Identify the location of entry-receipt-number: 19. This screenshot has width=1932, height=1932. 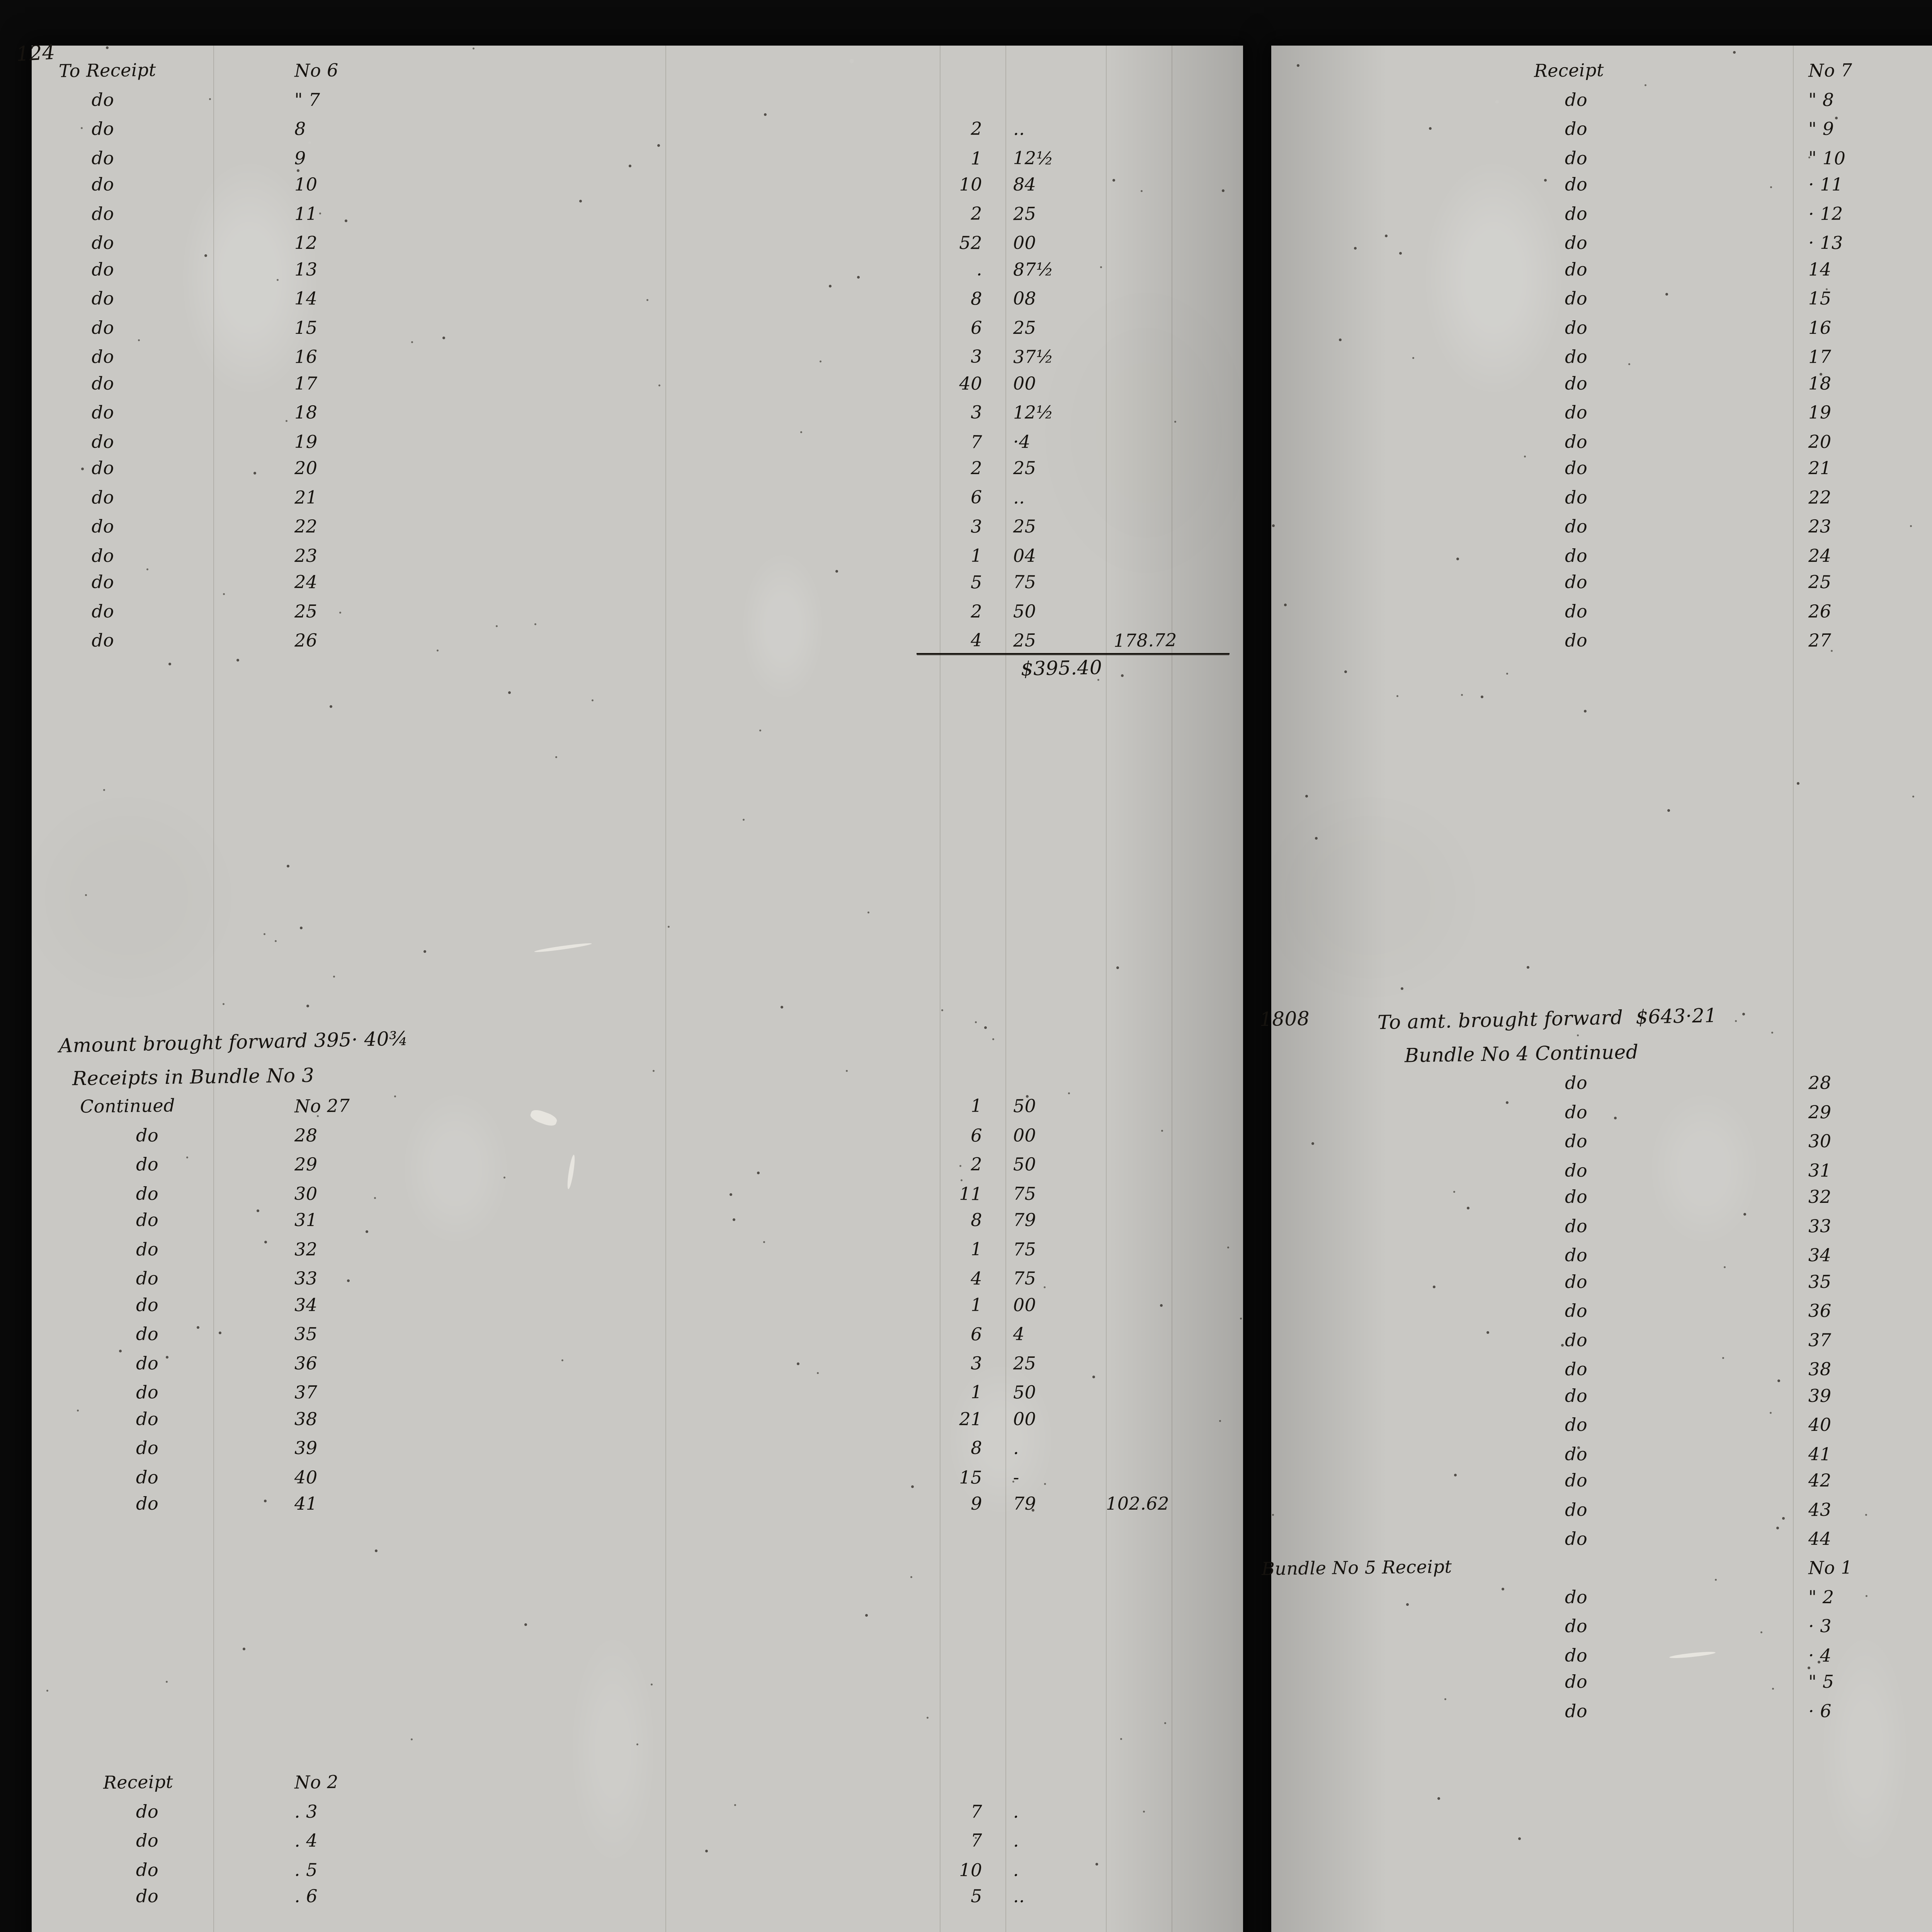
(1820, 412).